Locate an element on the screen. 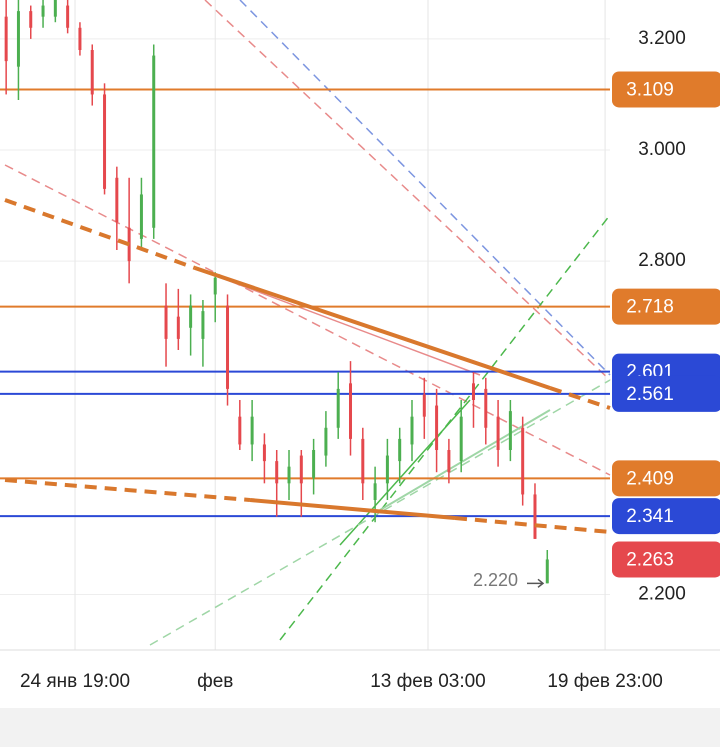  x-tick-label: 13 фев 03:00 is located at coordinates (428, 681).